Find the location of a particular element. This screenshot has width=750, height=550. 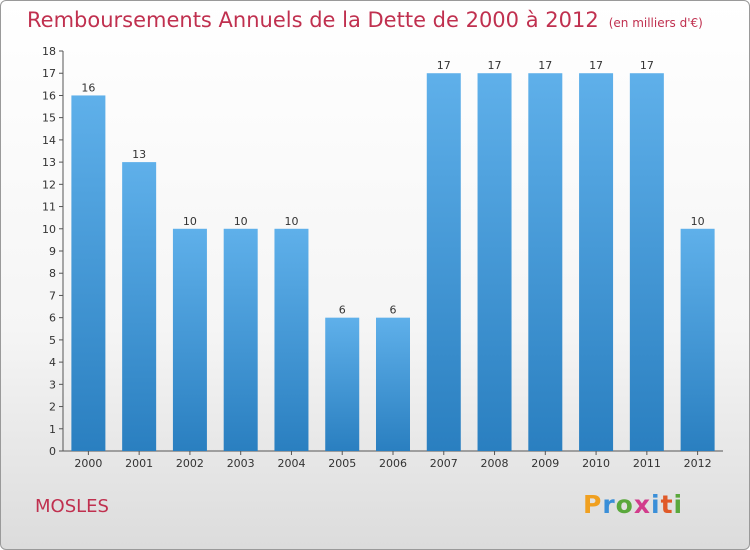

commune-name: MOSLES is located at coordinates (72, 506).